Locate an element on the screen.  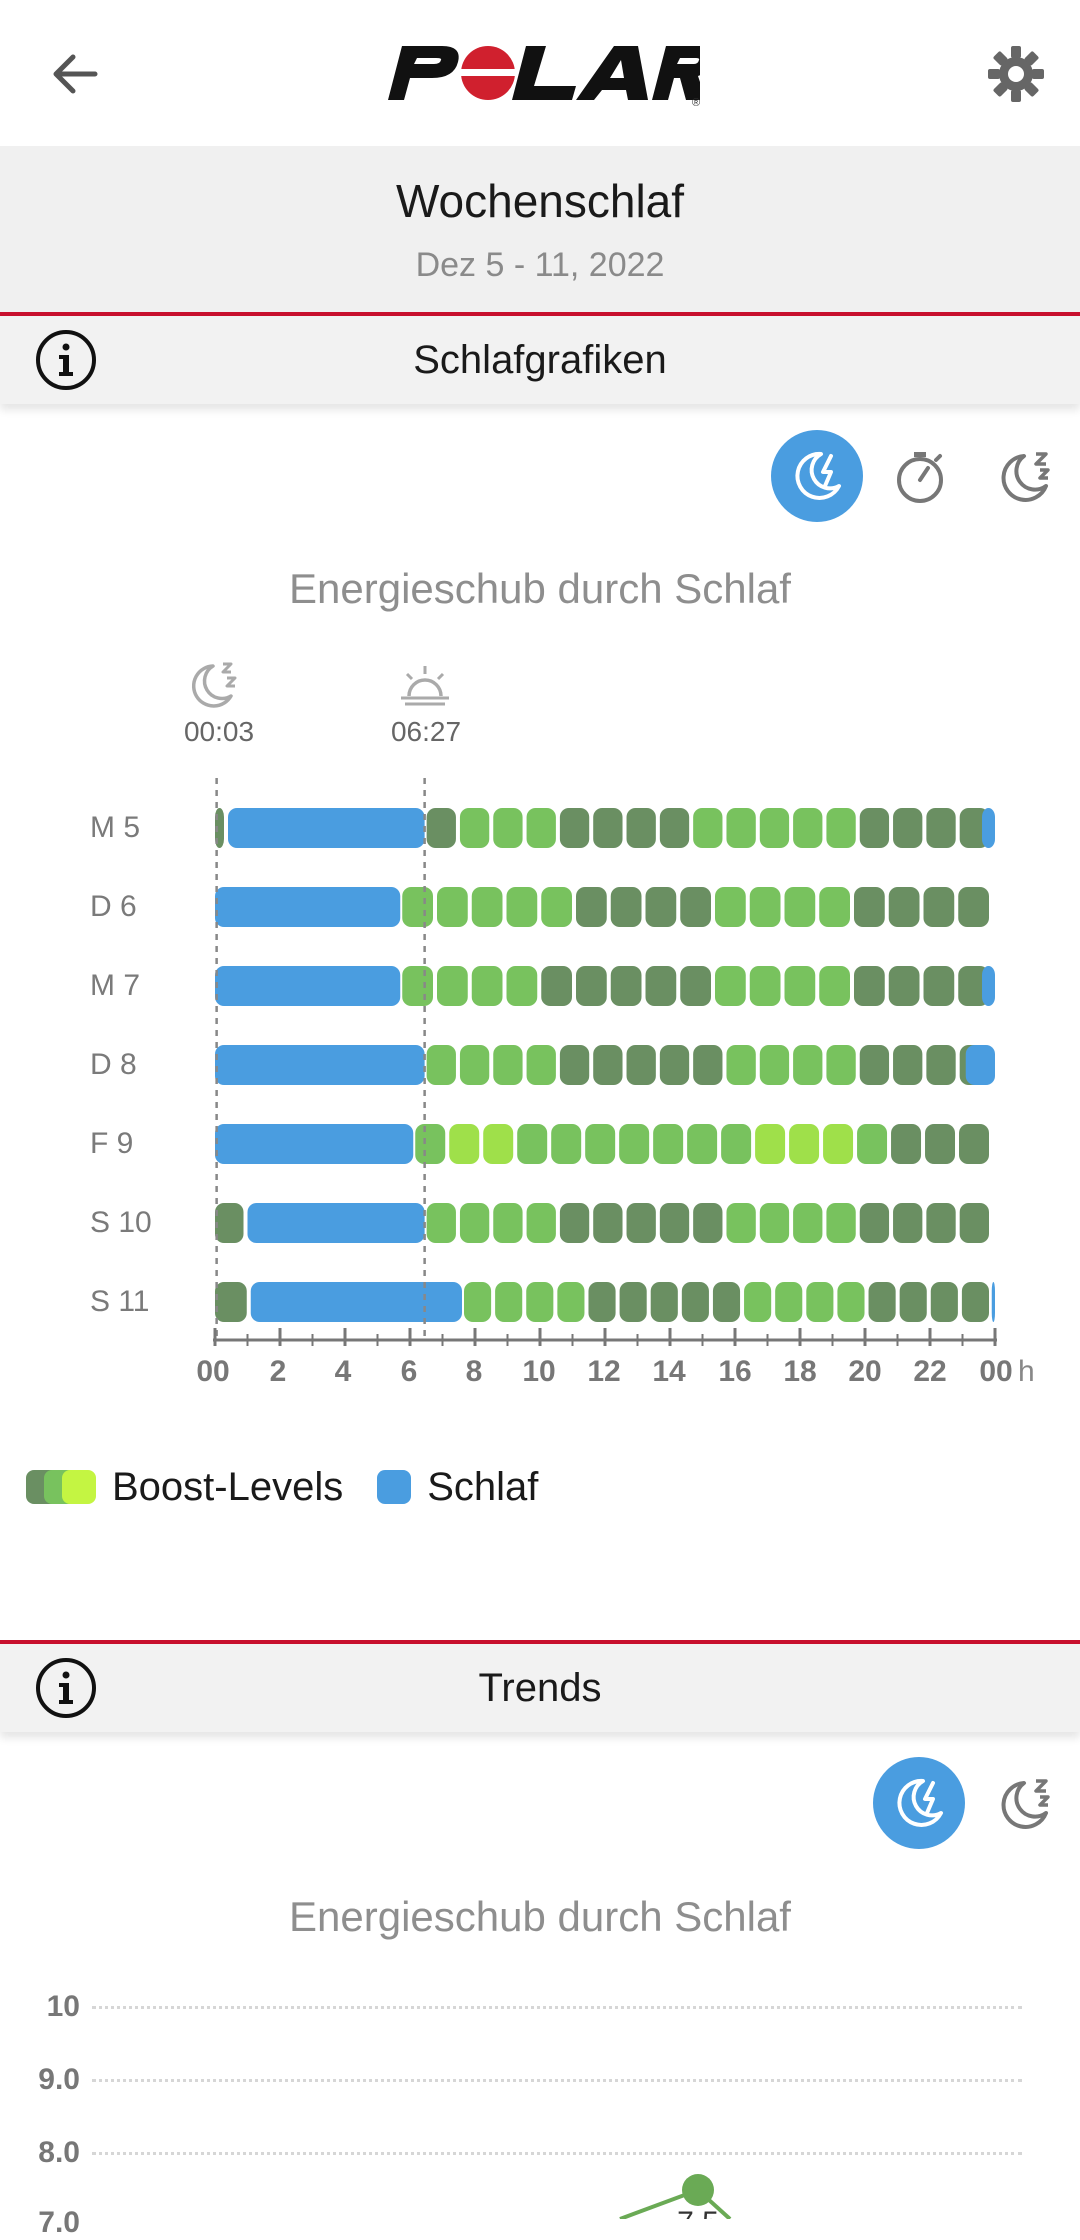
section-divider is located at coordinates (540, 314).